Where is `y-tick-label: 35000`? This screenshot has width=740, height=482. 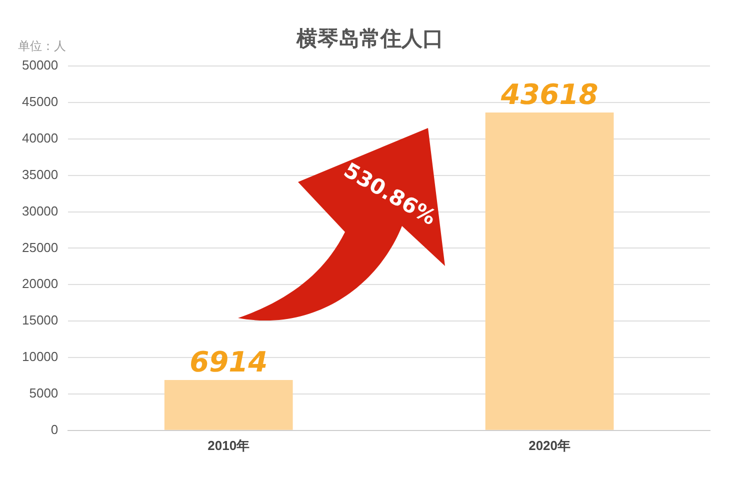
y-tick-label: 35000 is located at coordinates (40, 174).